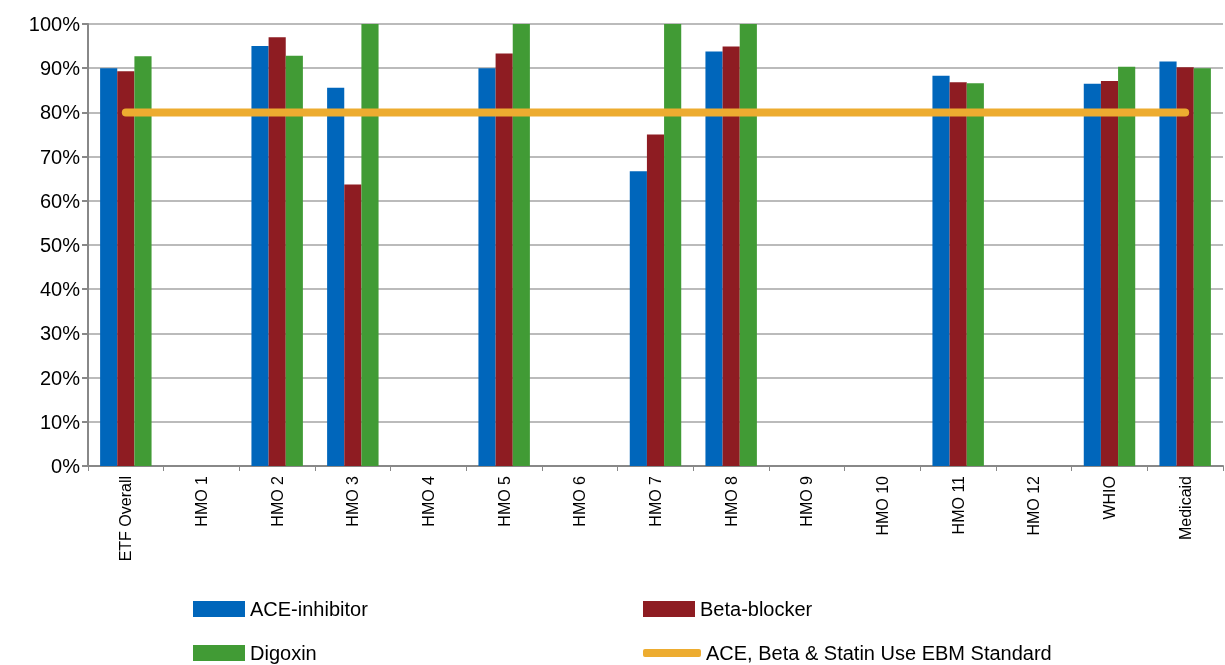  I want to click on x-tick-label: HMO 3, so click(353, 501).